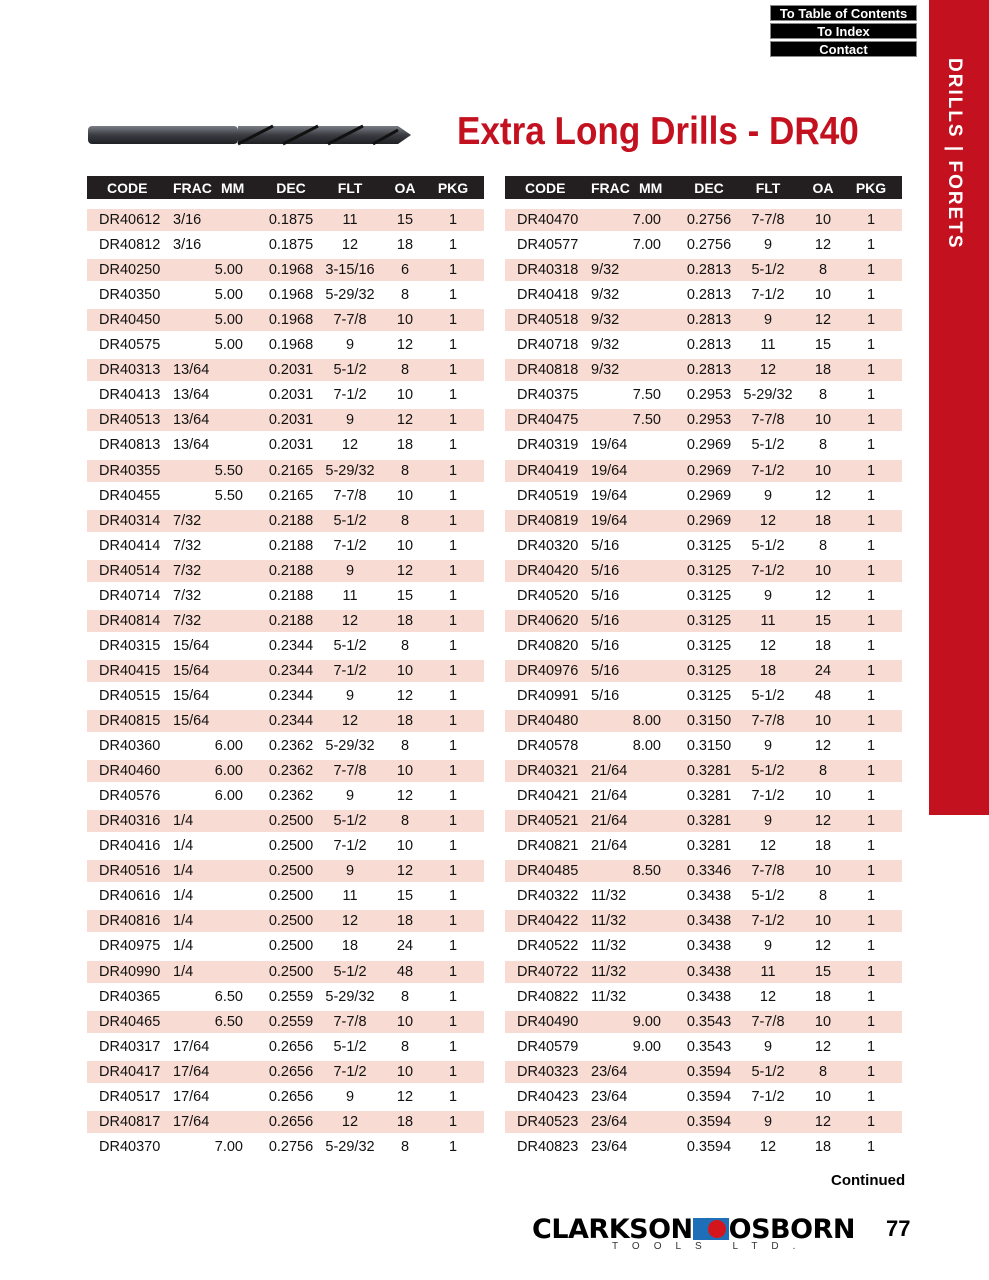 The width and height of the screenshot is (989, 1280). I want to click on cell-flt: 11, so click(350, 595).